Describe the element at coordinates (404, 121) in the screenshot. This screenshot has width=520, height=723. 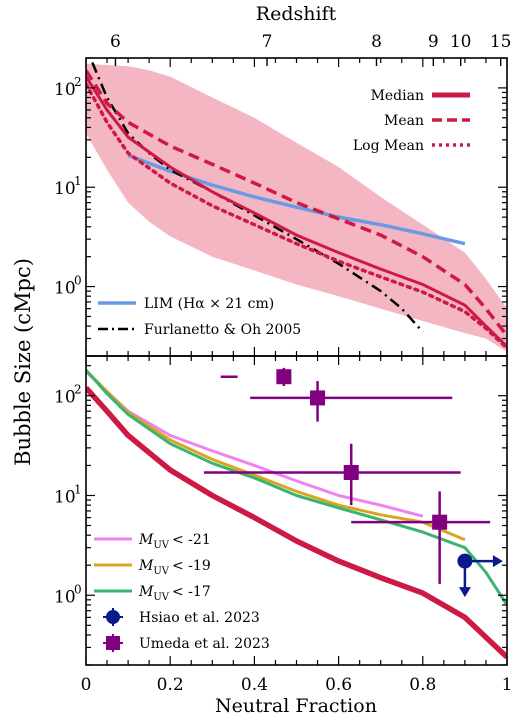
I see `legend-label-mean: Mean` at that location.